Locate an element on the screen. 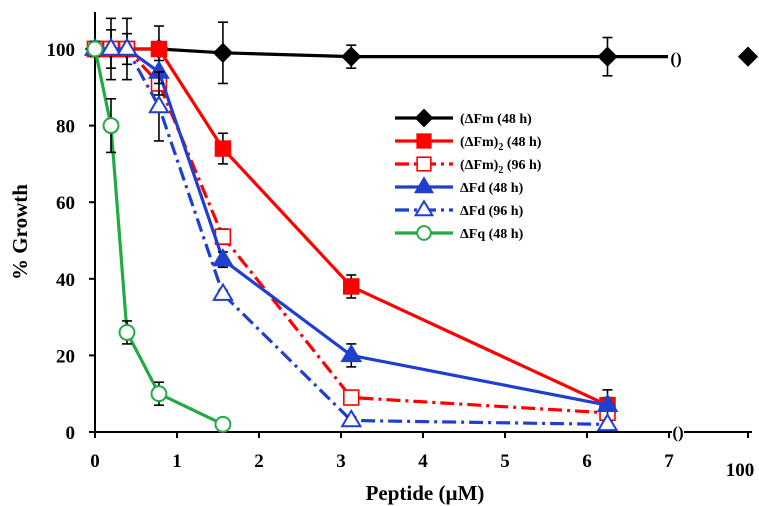 This screenshot has height=506, width=759. legend-entry: (ΔFm)2 (48 h) is located at coordinates (468, 143).